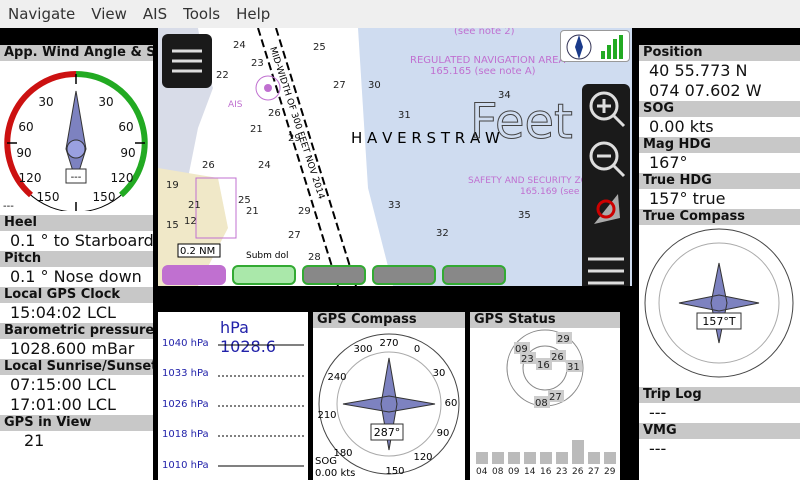  What do you see at coordinates (719, 109) in the screenshot?
I see `sog-title: SOG` at bounding box center [719, 109].